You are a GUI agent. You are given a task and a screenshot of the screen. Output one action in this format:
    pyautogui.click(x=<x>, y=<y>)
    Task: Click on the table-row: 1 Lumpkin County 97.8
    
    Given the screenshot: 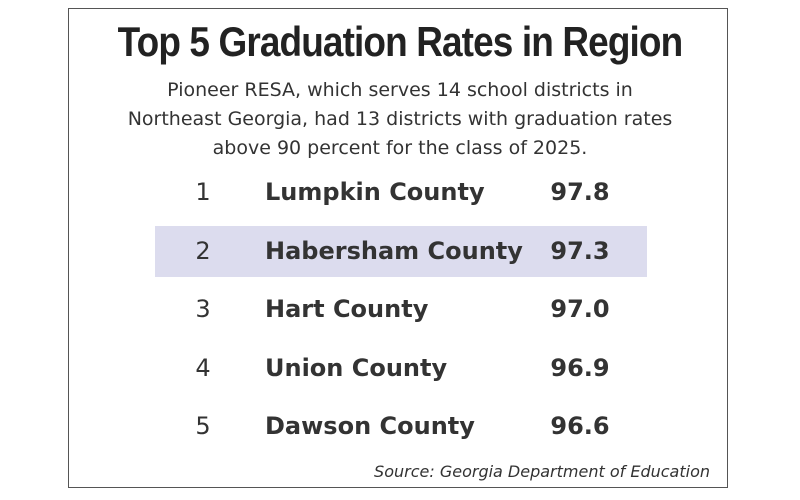 What is the action you would take?
    pyautogui.click(x=400, y=192)
    